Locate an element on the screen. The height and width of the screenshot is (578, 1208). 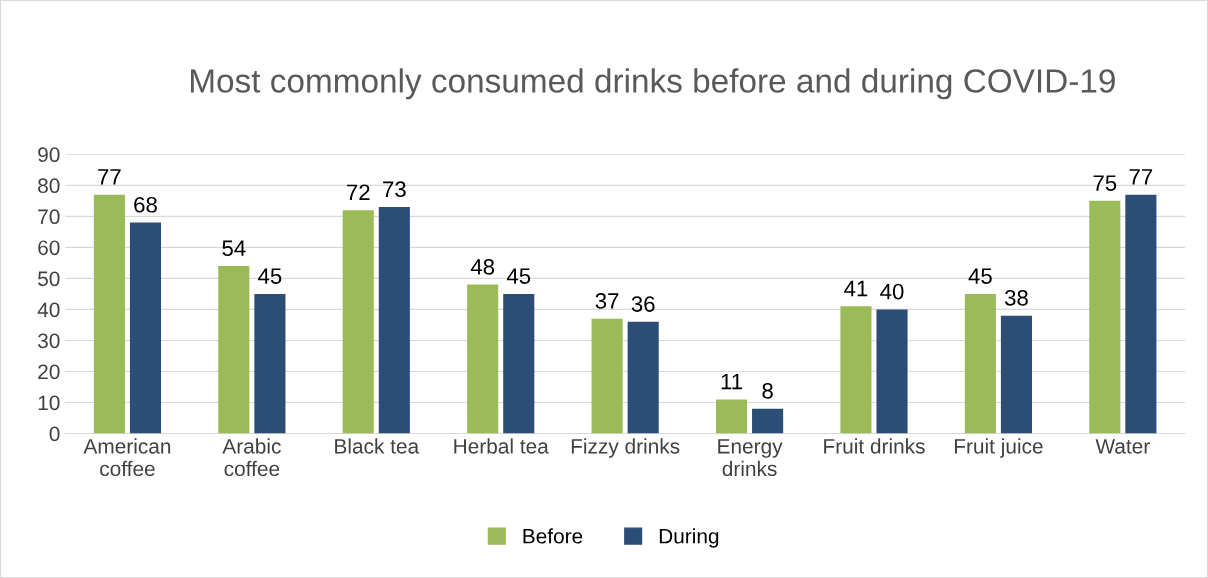
x-tick-label: Arabic coffee is located at coordinates (251, 457).